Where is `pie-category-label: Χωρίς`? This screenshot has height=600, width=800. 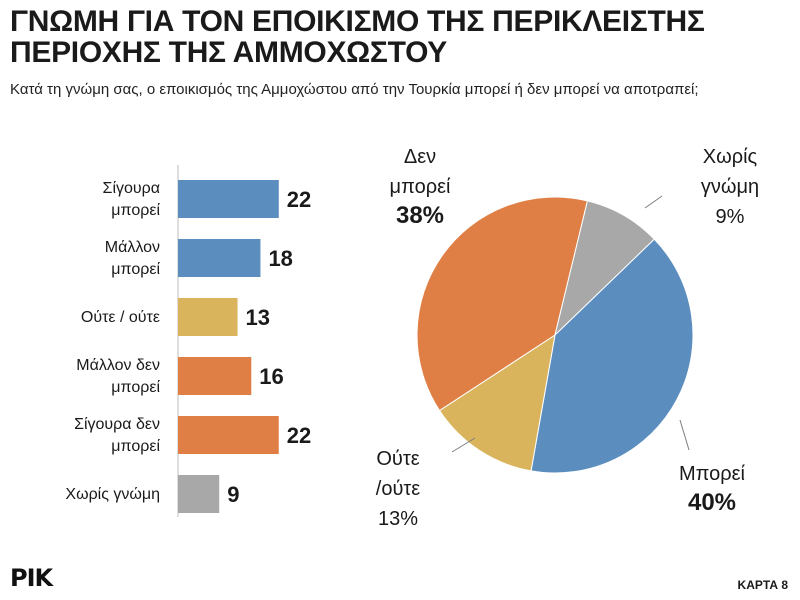
pie-category-label: Χωρίς is located at coordinates (730, 157).